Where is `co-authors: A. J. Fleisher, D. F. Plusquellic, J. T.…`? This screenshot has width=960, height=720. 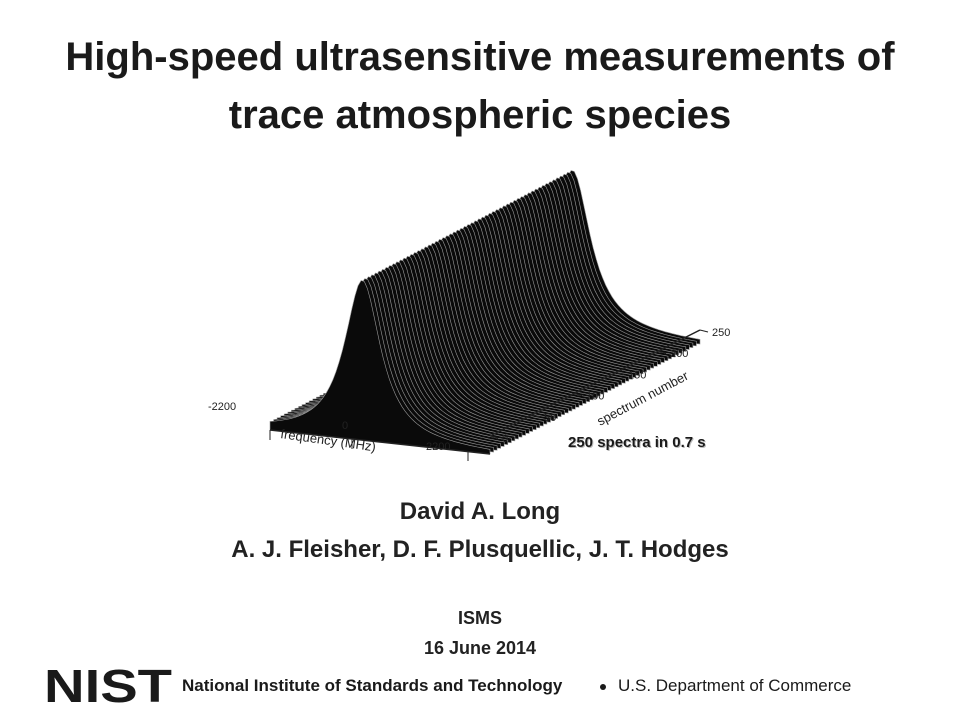 co-authors: A. J. Fleisher, D. F. Plusquellic, J. T.… is located at coordinates (480, 549).